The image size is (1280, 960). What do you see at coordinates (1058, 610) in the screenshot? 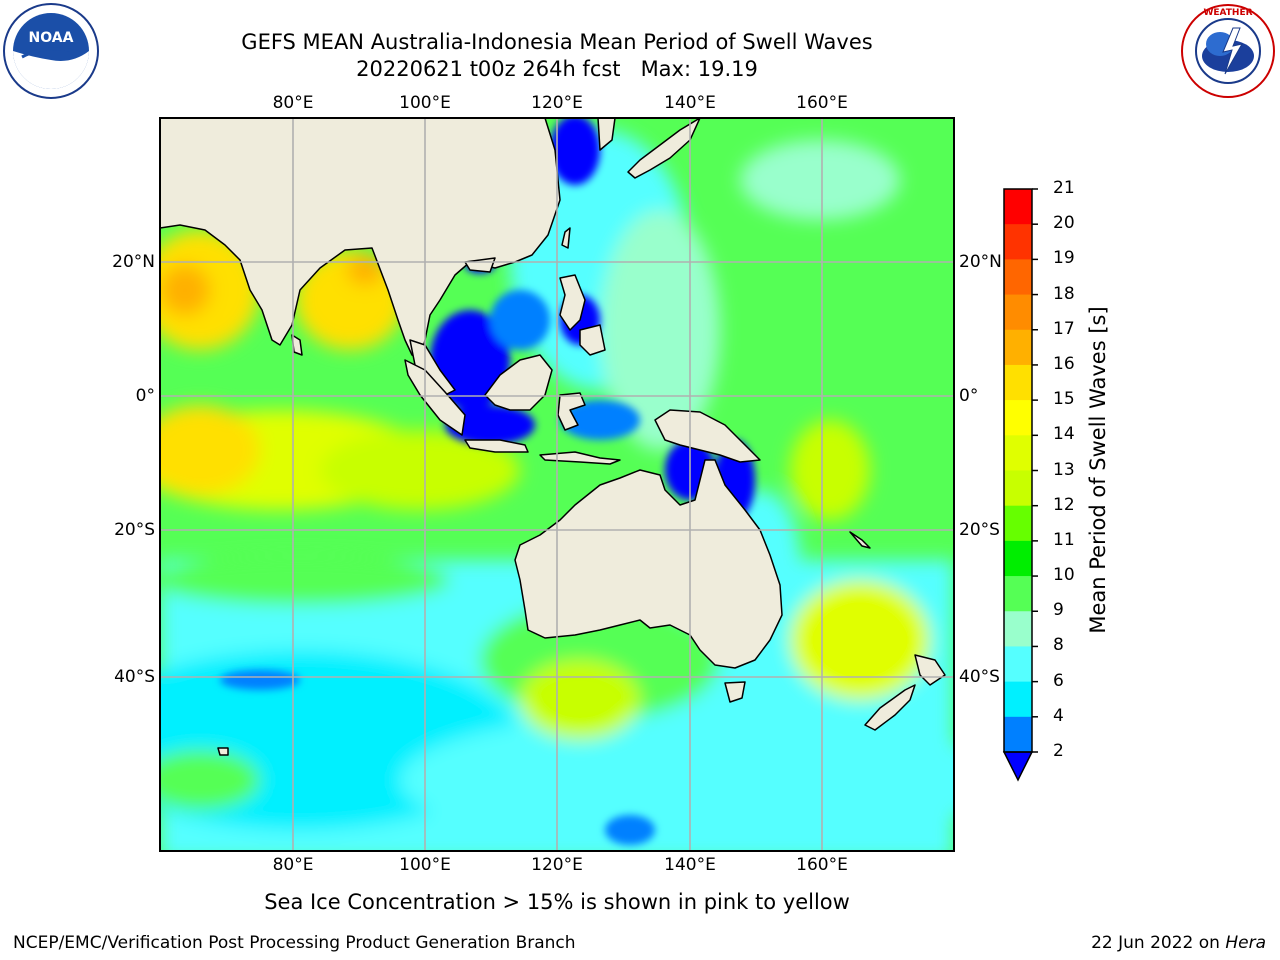
I see `colorbar-label: 9` at bounding box center [1058, 610].